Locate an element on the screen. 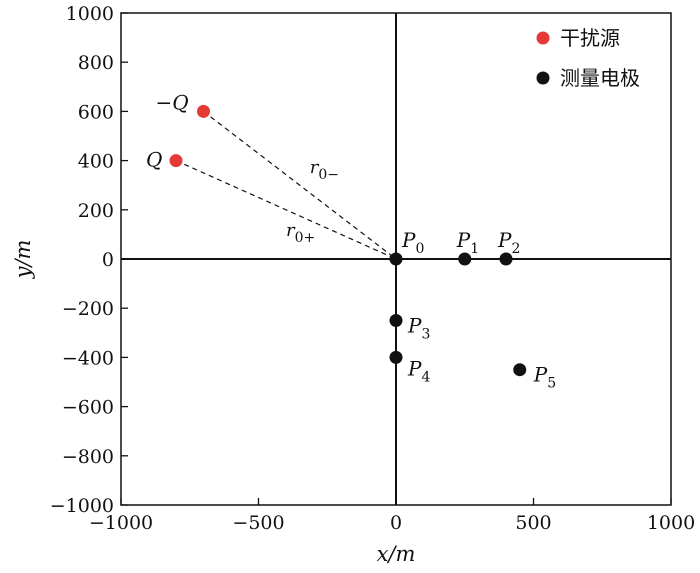  dashed-lines-group: r0− r0+ is located at coordinates (286, 185).